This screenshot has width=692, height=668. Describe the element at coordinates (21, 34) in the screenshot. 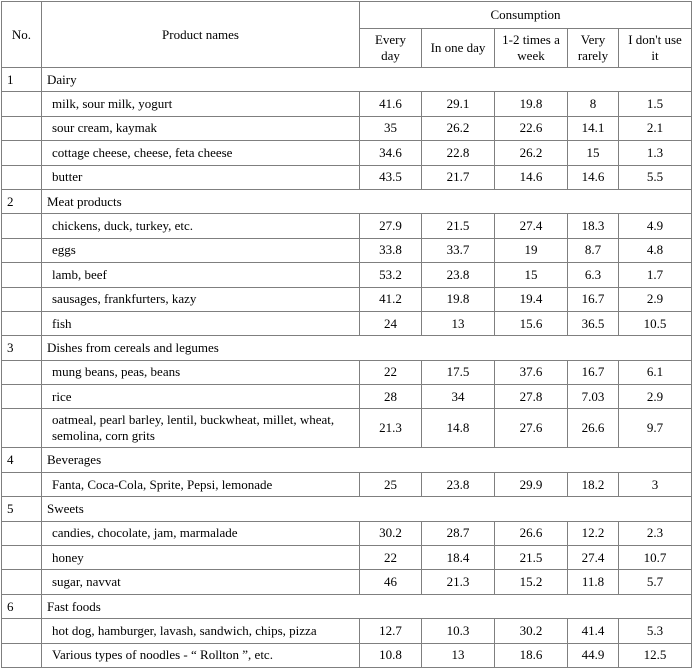

I see `header-cell: No.` at that location.